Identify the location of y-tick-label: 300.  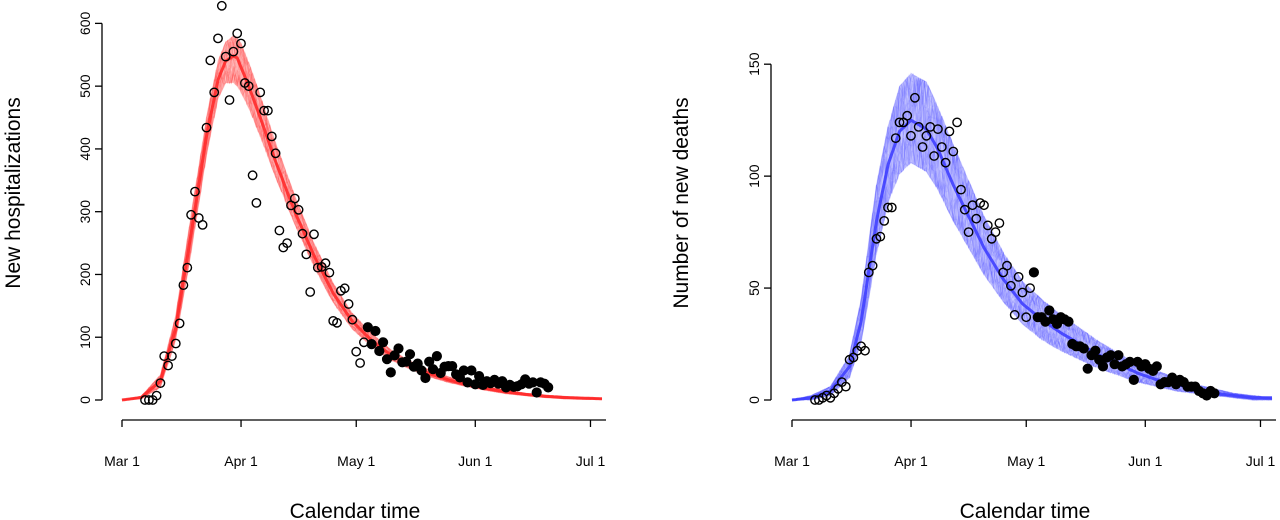
(85, 212).